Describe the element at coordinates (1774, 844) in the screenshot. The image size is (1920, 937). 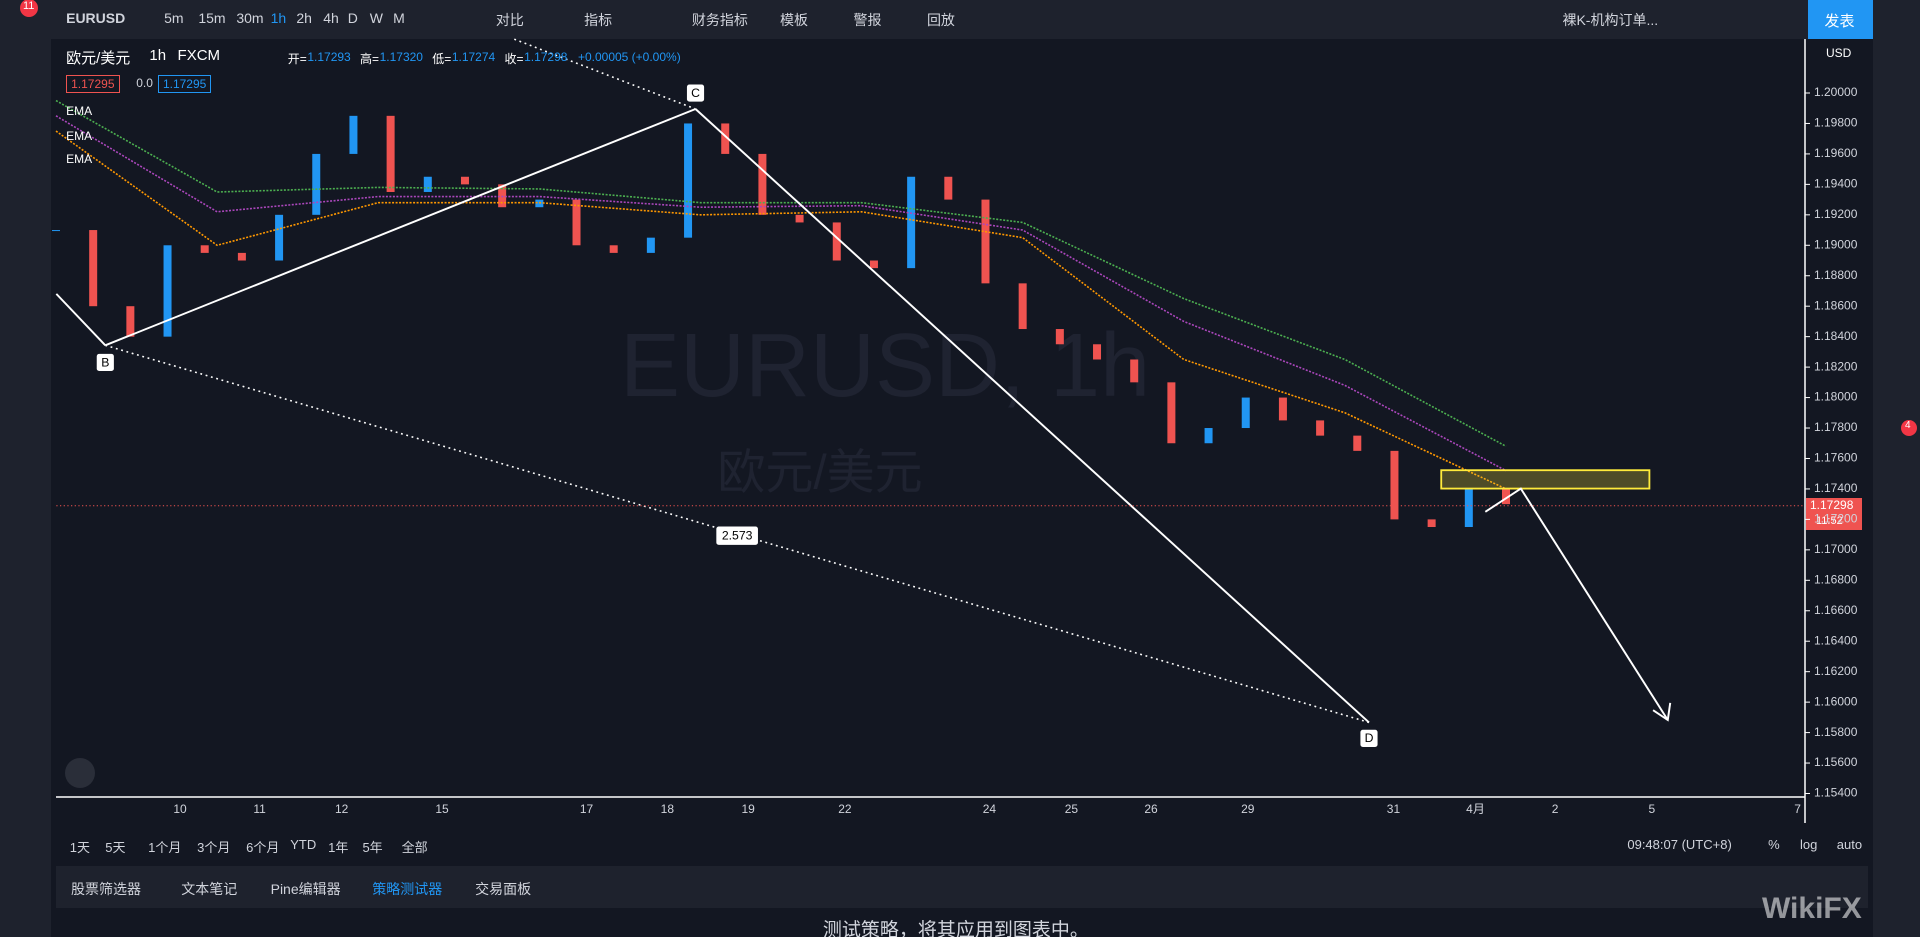
I see `scale-option: %` at that location.